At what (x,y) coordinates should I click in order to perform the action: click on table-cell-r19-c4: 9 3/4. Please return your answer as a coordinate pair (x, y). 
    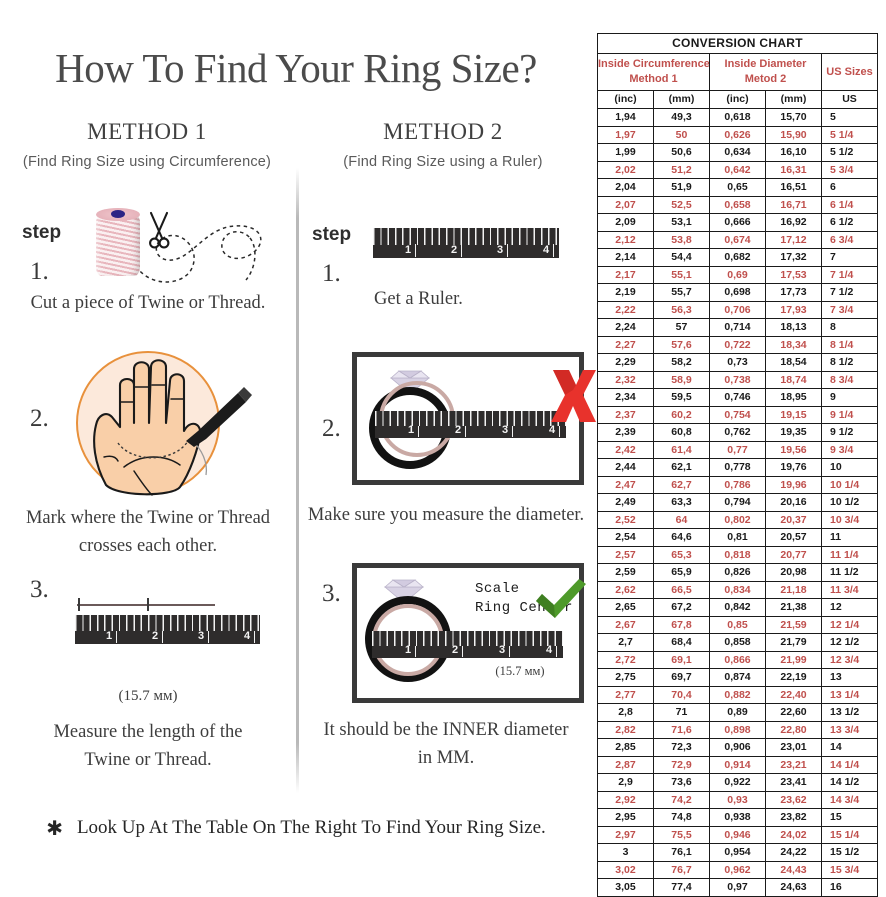
    Looking at the image, I should click on (849, 449).